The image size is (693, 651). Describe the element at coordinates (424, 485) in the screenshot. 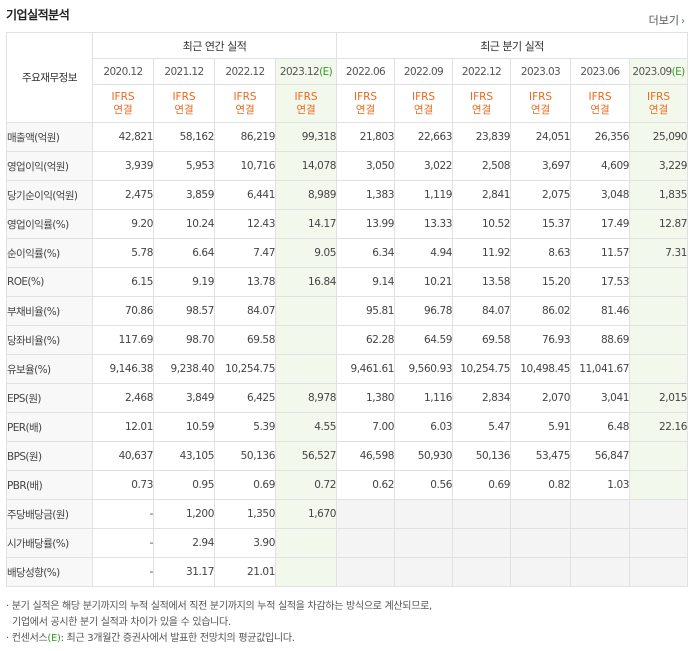

I see `value-cell: 0.56` at that location.